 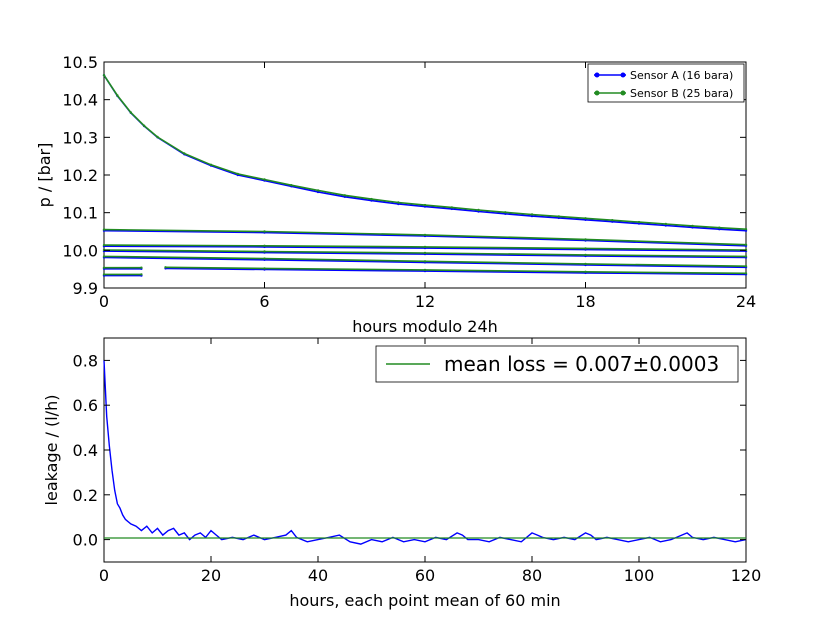 What do you see at coordinates (425, 575) in the screenshot?
I see `leakage-x-tick-label: 60` at bounding box center [425, 575].